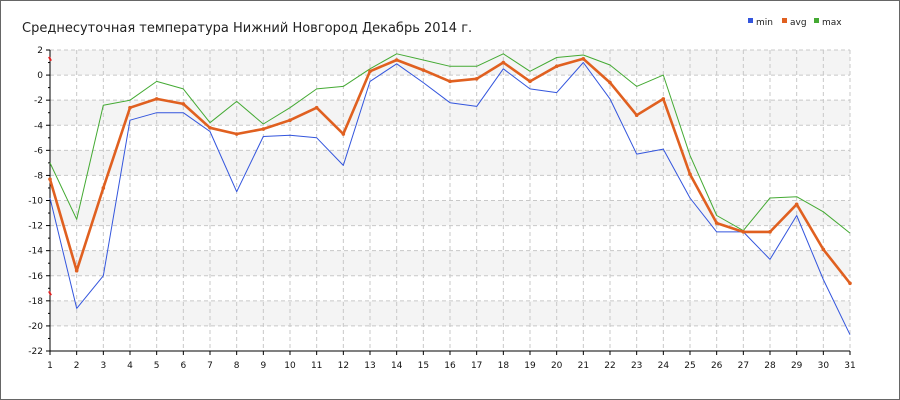 The image size is (900, 400). Describe the element at coordinates (157, 366) in the screenshot. I see `x-tick-label: 5` at that location.